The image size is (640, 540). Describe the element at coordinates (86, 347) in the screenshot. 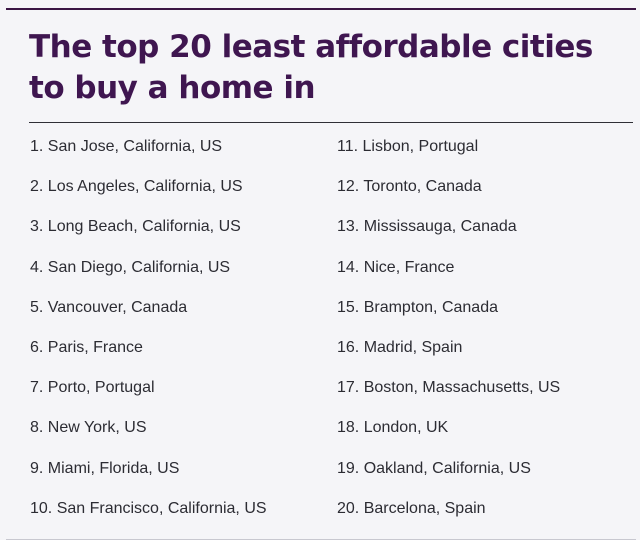

I see `list-item: 6. Paris, France` at that location.